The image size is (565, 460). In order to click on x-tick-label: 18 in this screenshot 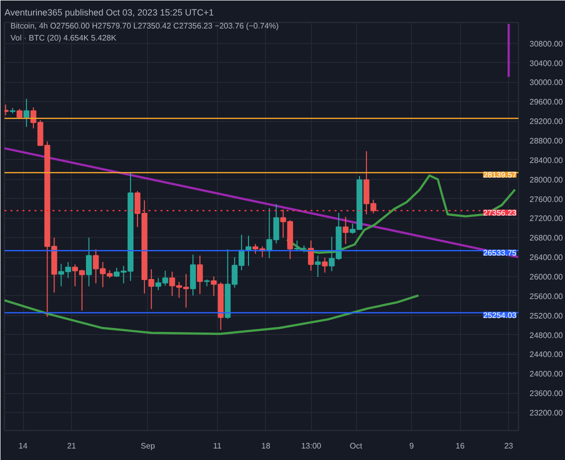, I will do `click(266, 446)`.